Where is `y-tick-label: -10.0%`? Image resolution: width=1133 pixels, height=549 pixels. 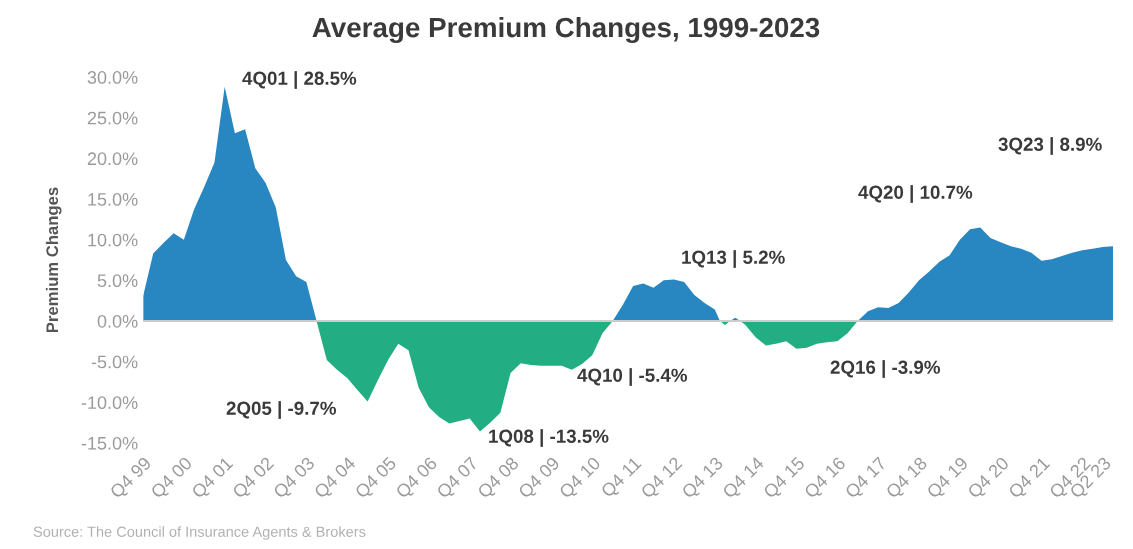
y-tick-label: -10.0% is located at coordinates (109, 403).